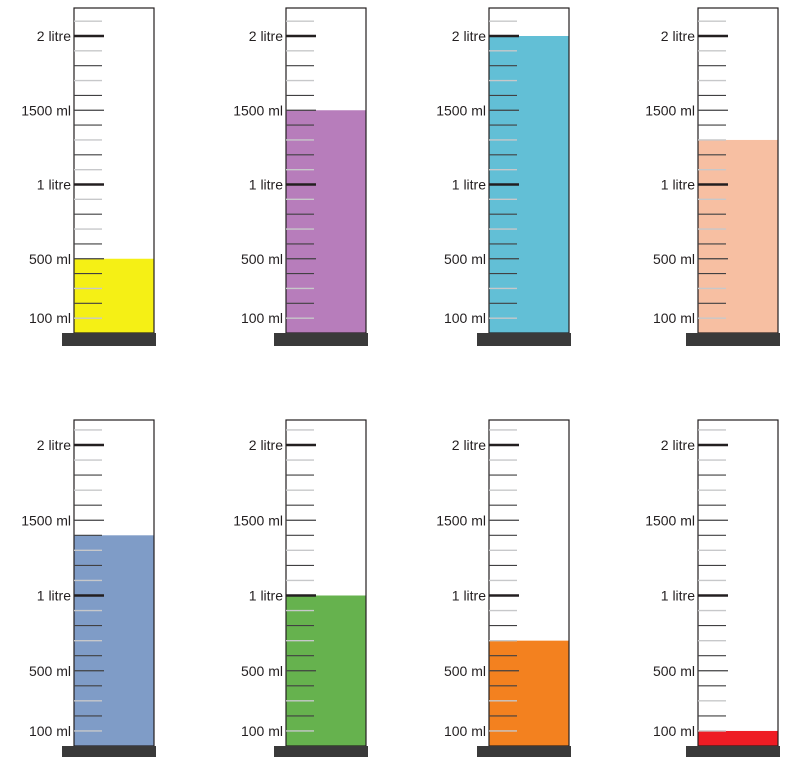 This screenshot has width=786, height=757. What do you see at coordinates (88, 588) in the screenshot?
I see `cylinder-blue: 100 ml 500 ml 1 litre 1500 ml 2 litre` at bounding box center [88, 588].